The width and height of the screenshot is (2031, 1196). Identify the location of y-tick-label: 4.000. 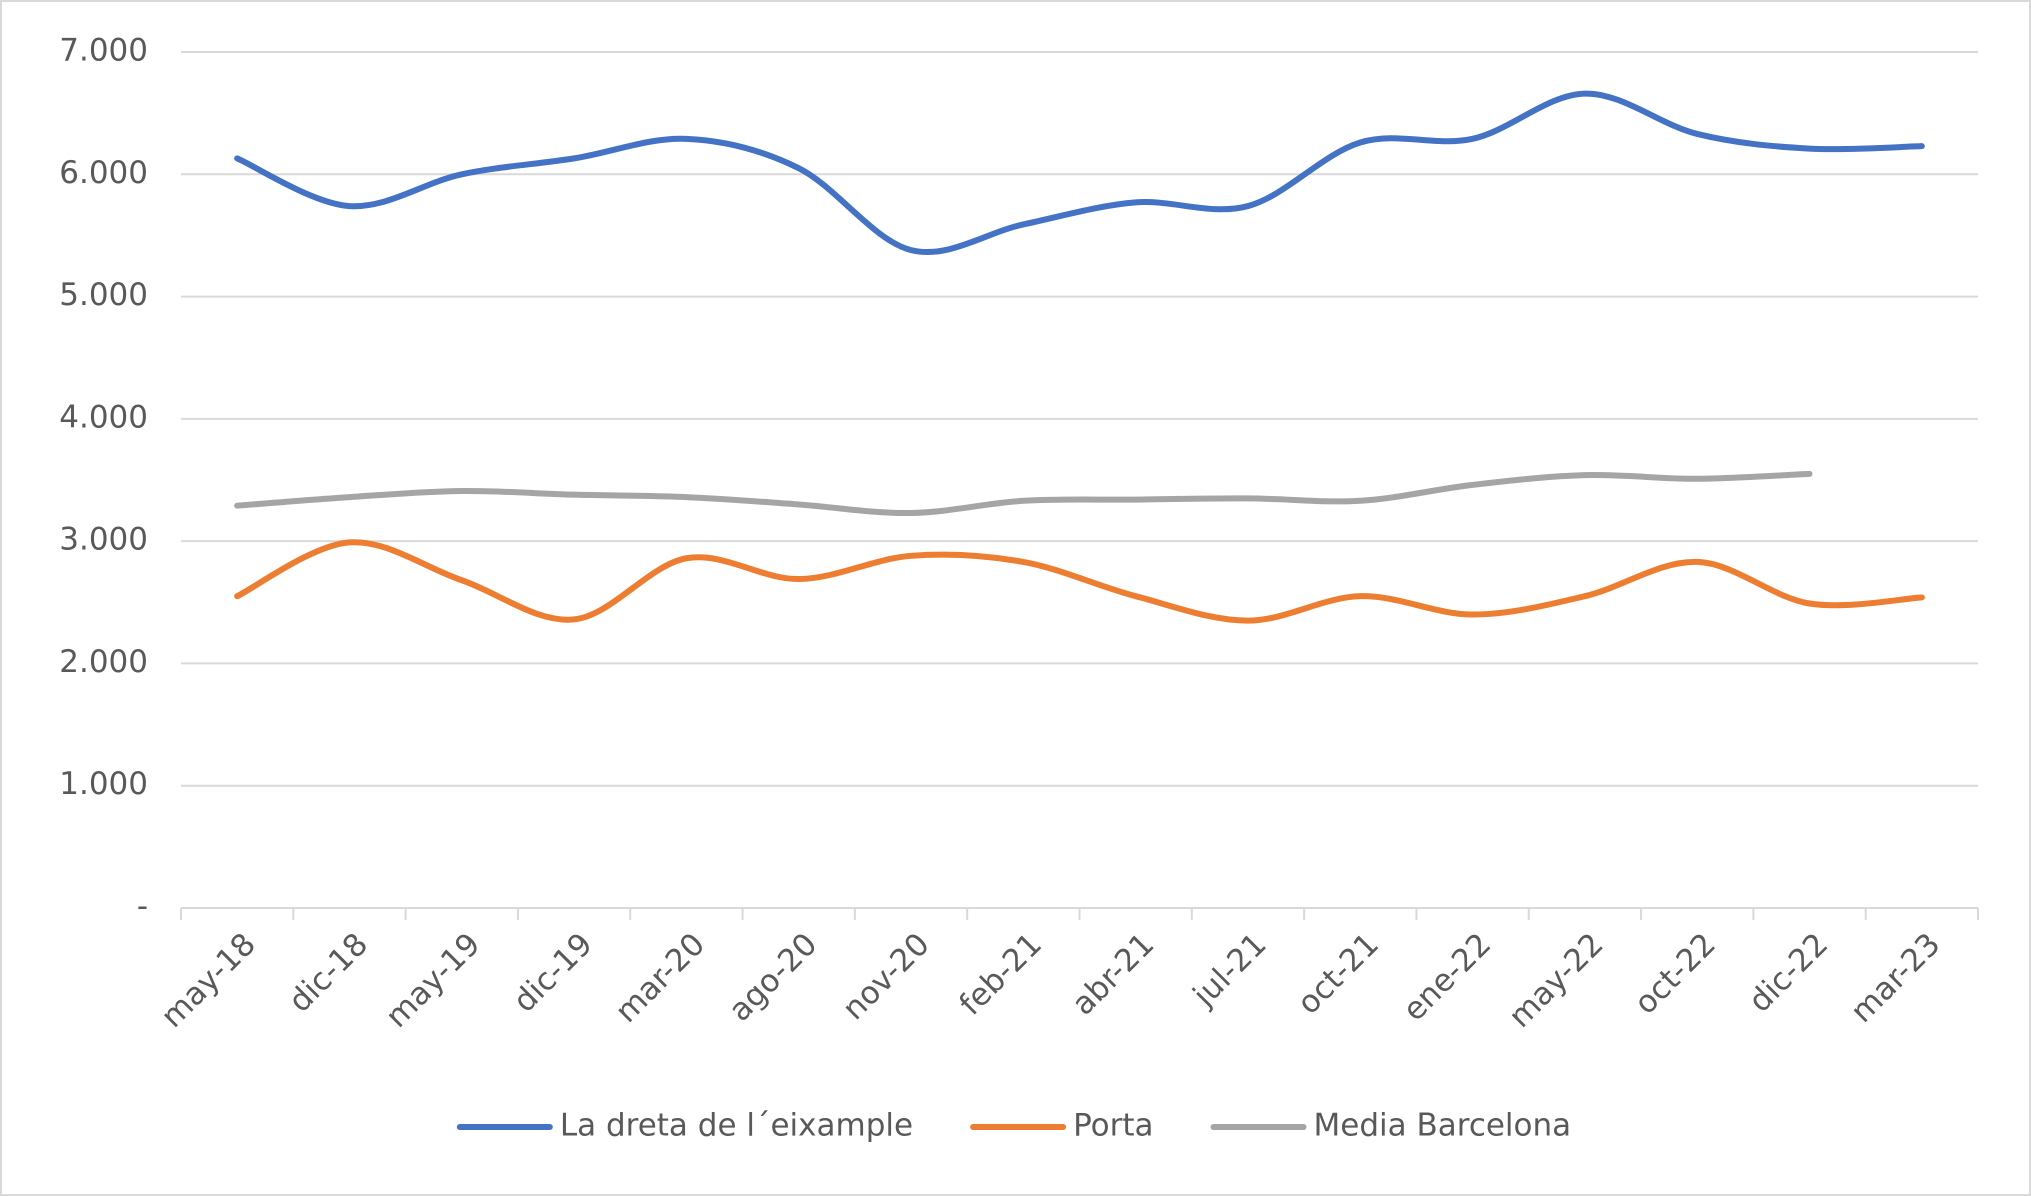
(103, 417).